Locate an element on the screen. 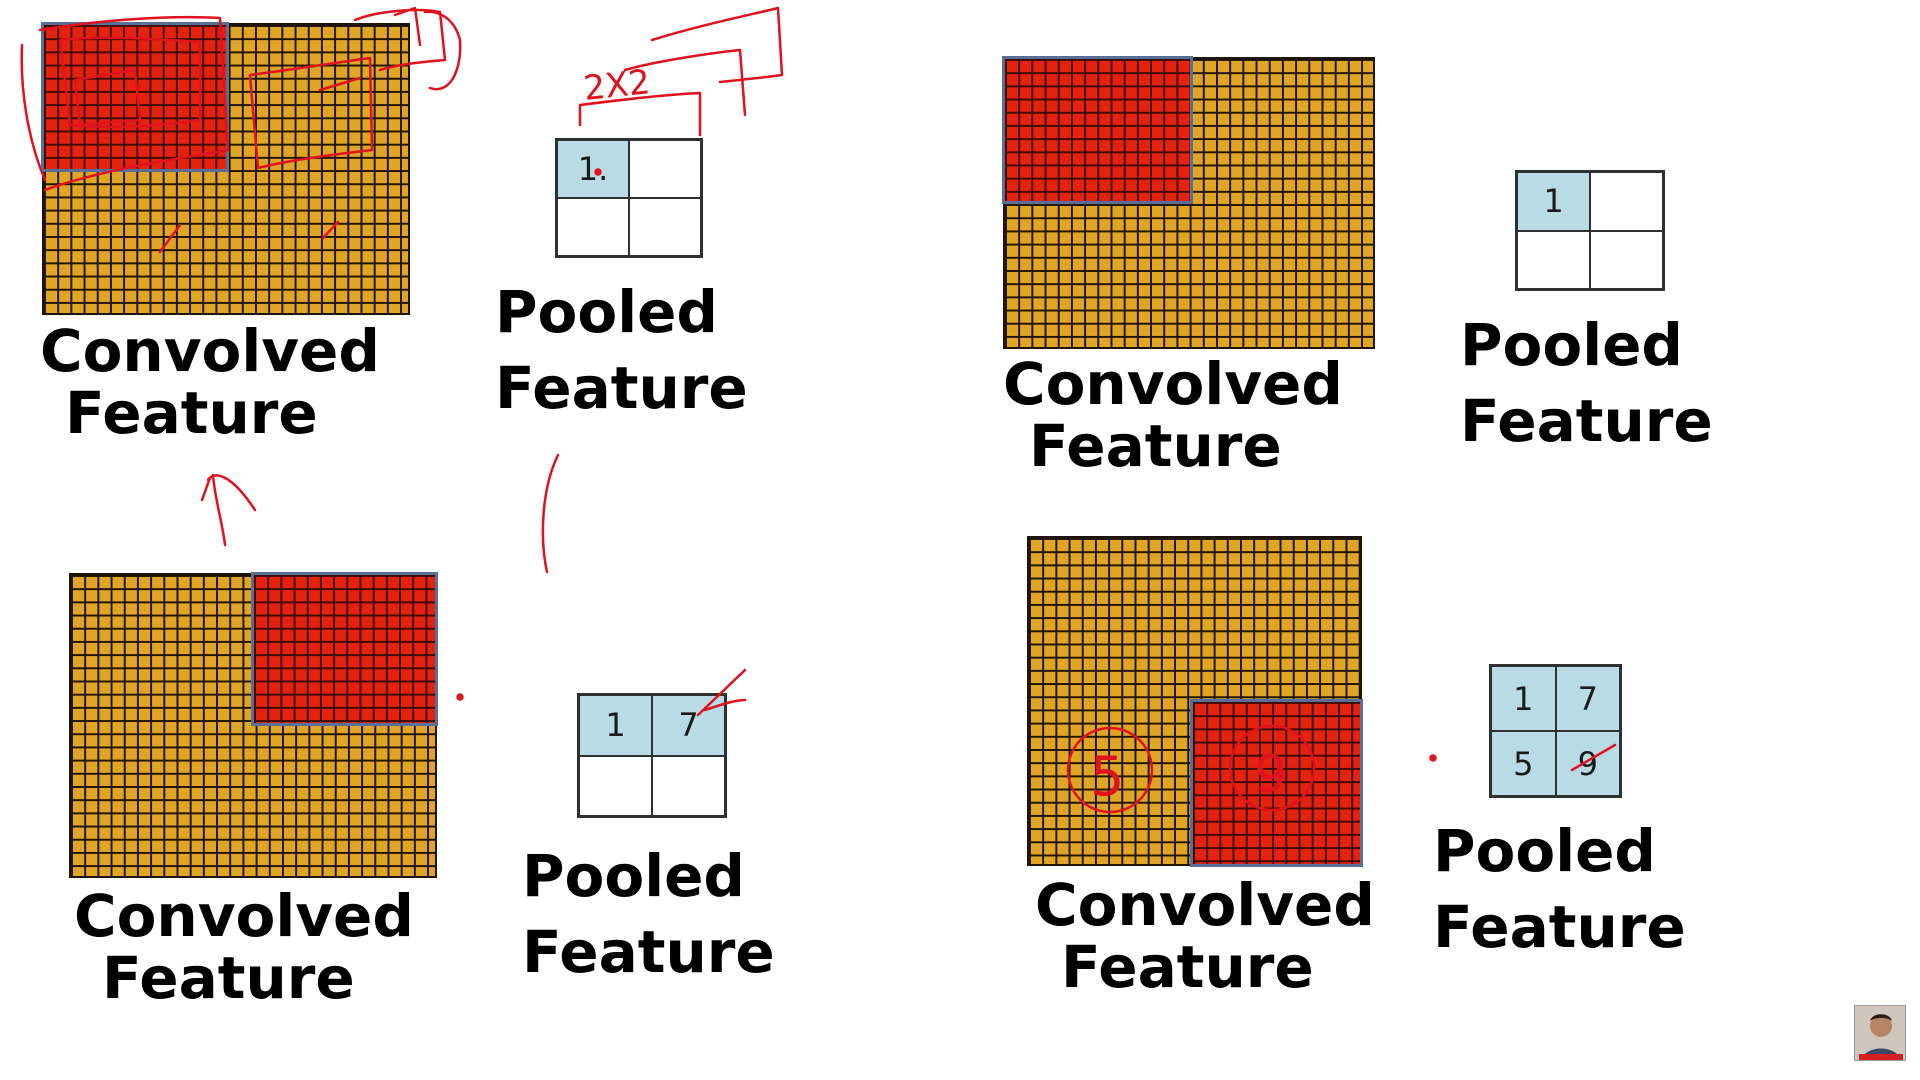 This screenshot has width=1920, height=1080. avatar-badge is located at coordinates (1881, 1057).